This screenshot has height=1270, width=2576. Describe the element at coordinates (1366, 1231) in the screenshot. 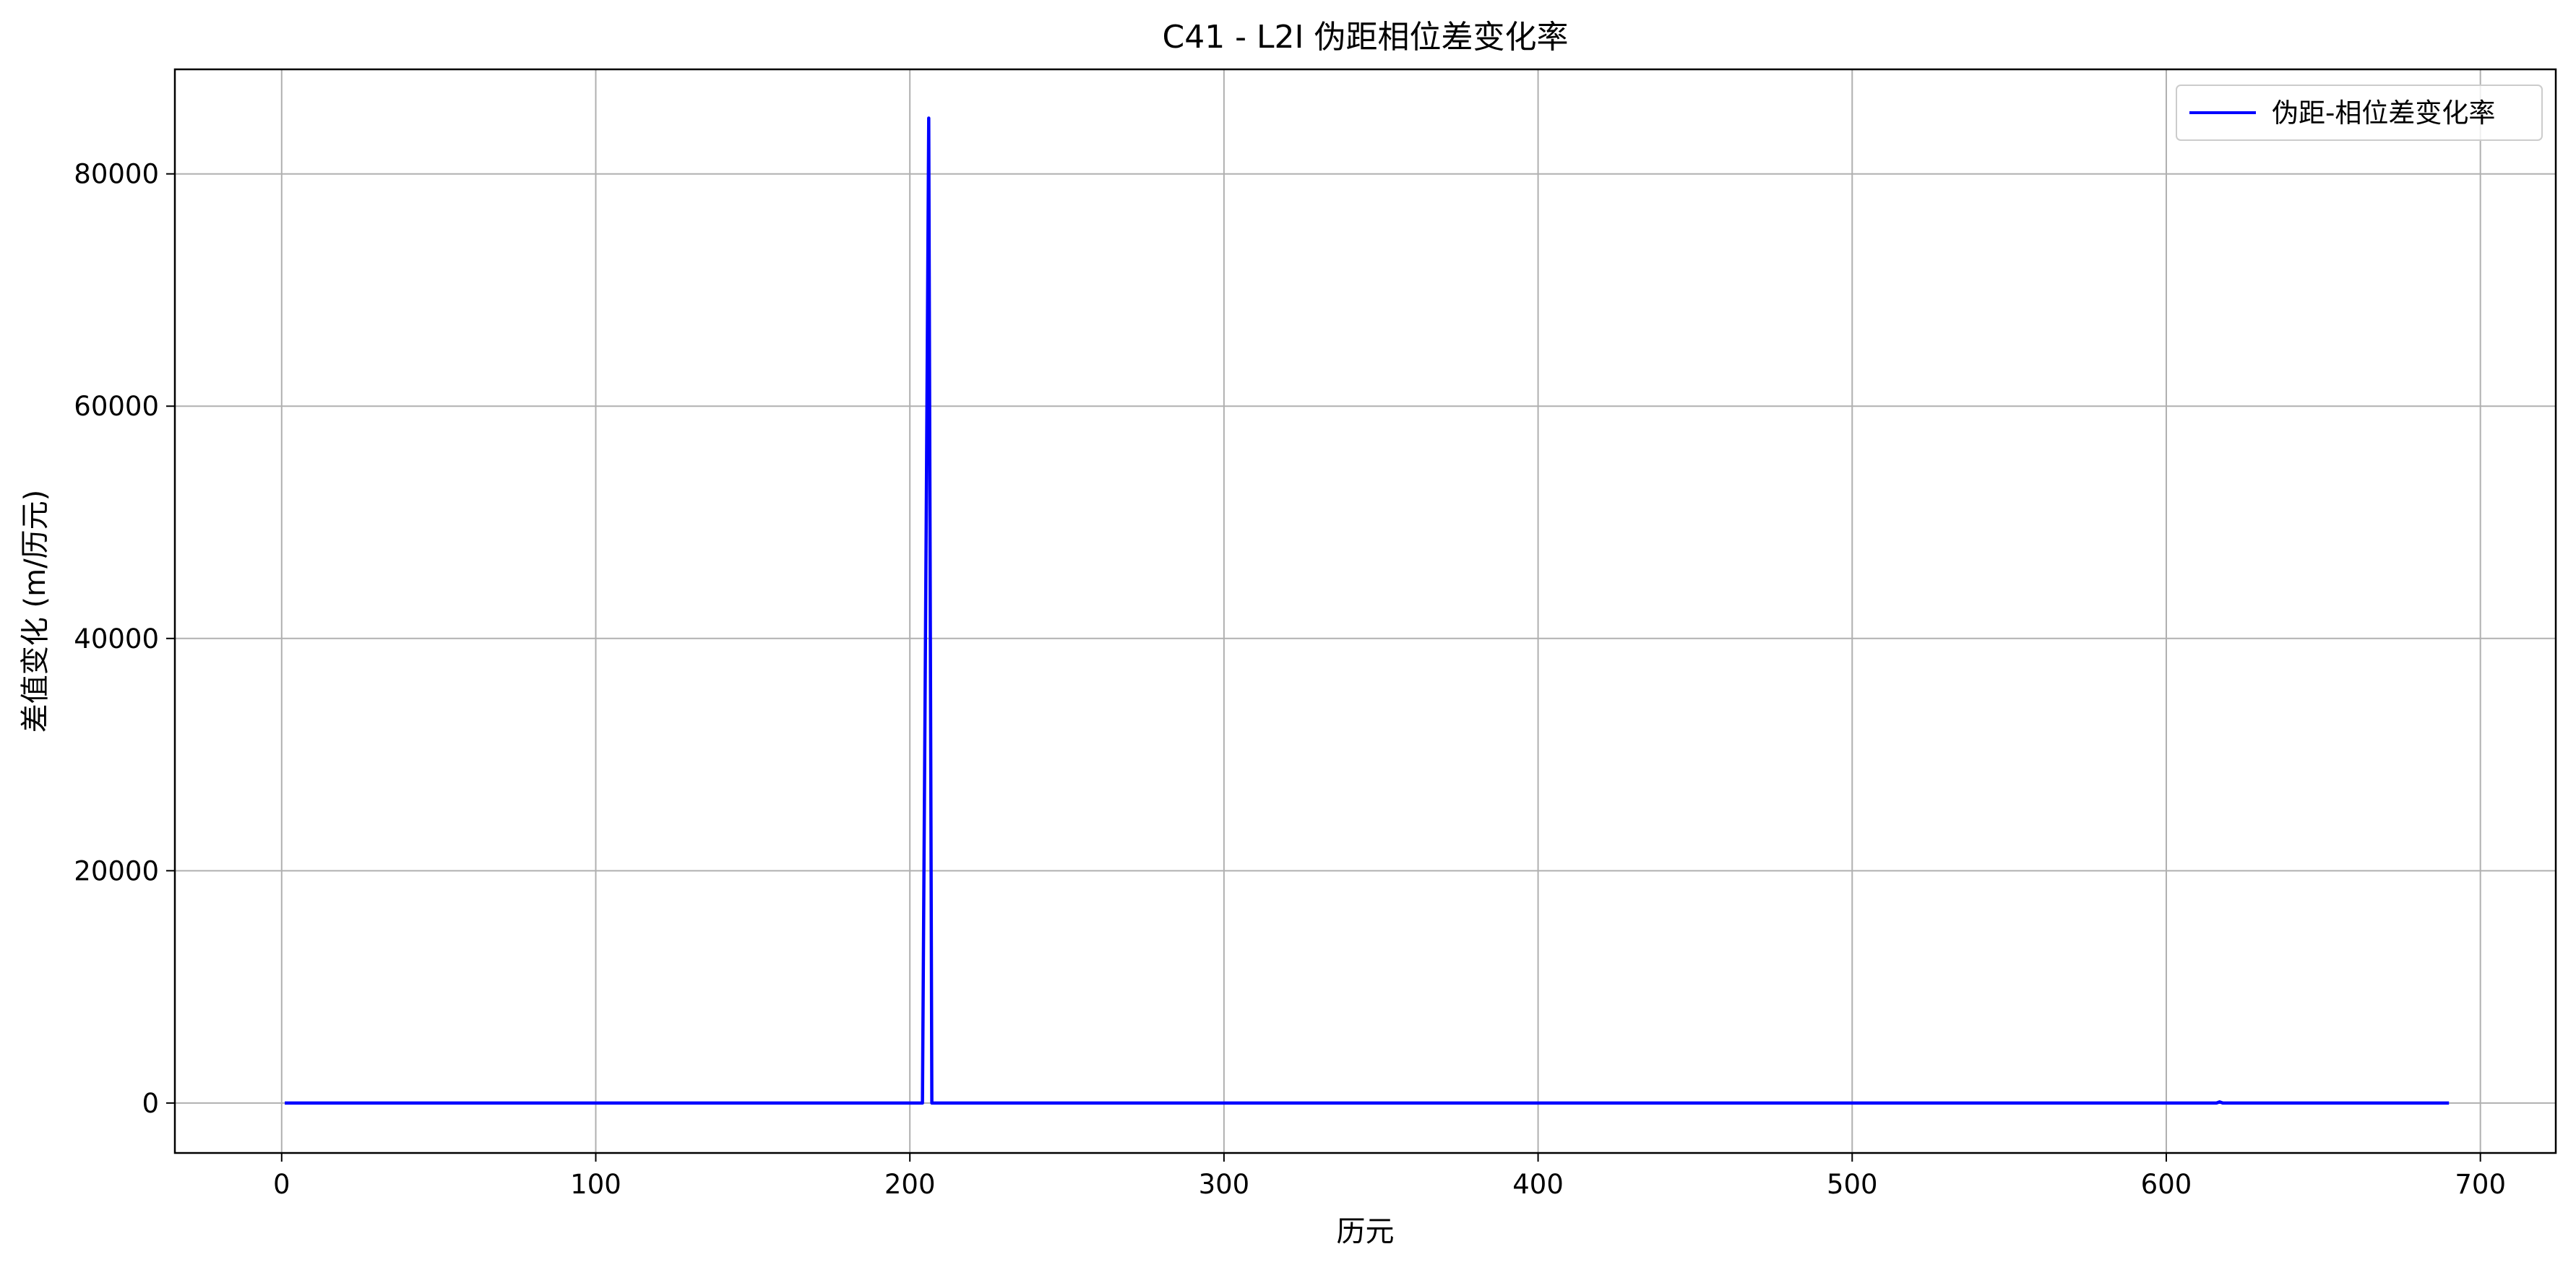

I see `x-axis-label: 历元` at that location.